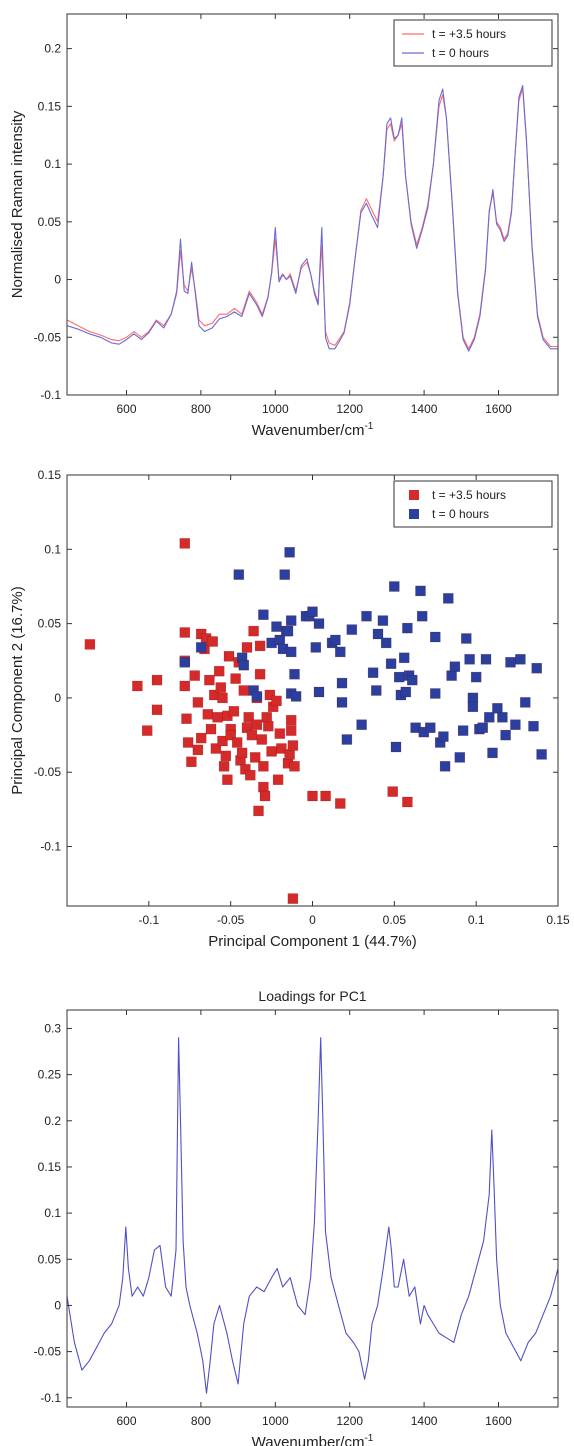 The height and width of the screenshot is (1446, 574). I want to click on legend-label: t = 0 hours, so click(460, 53).